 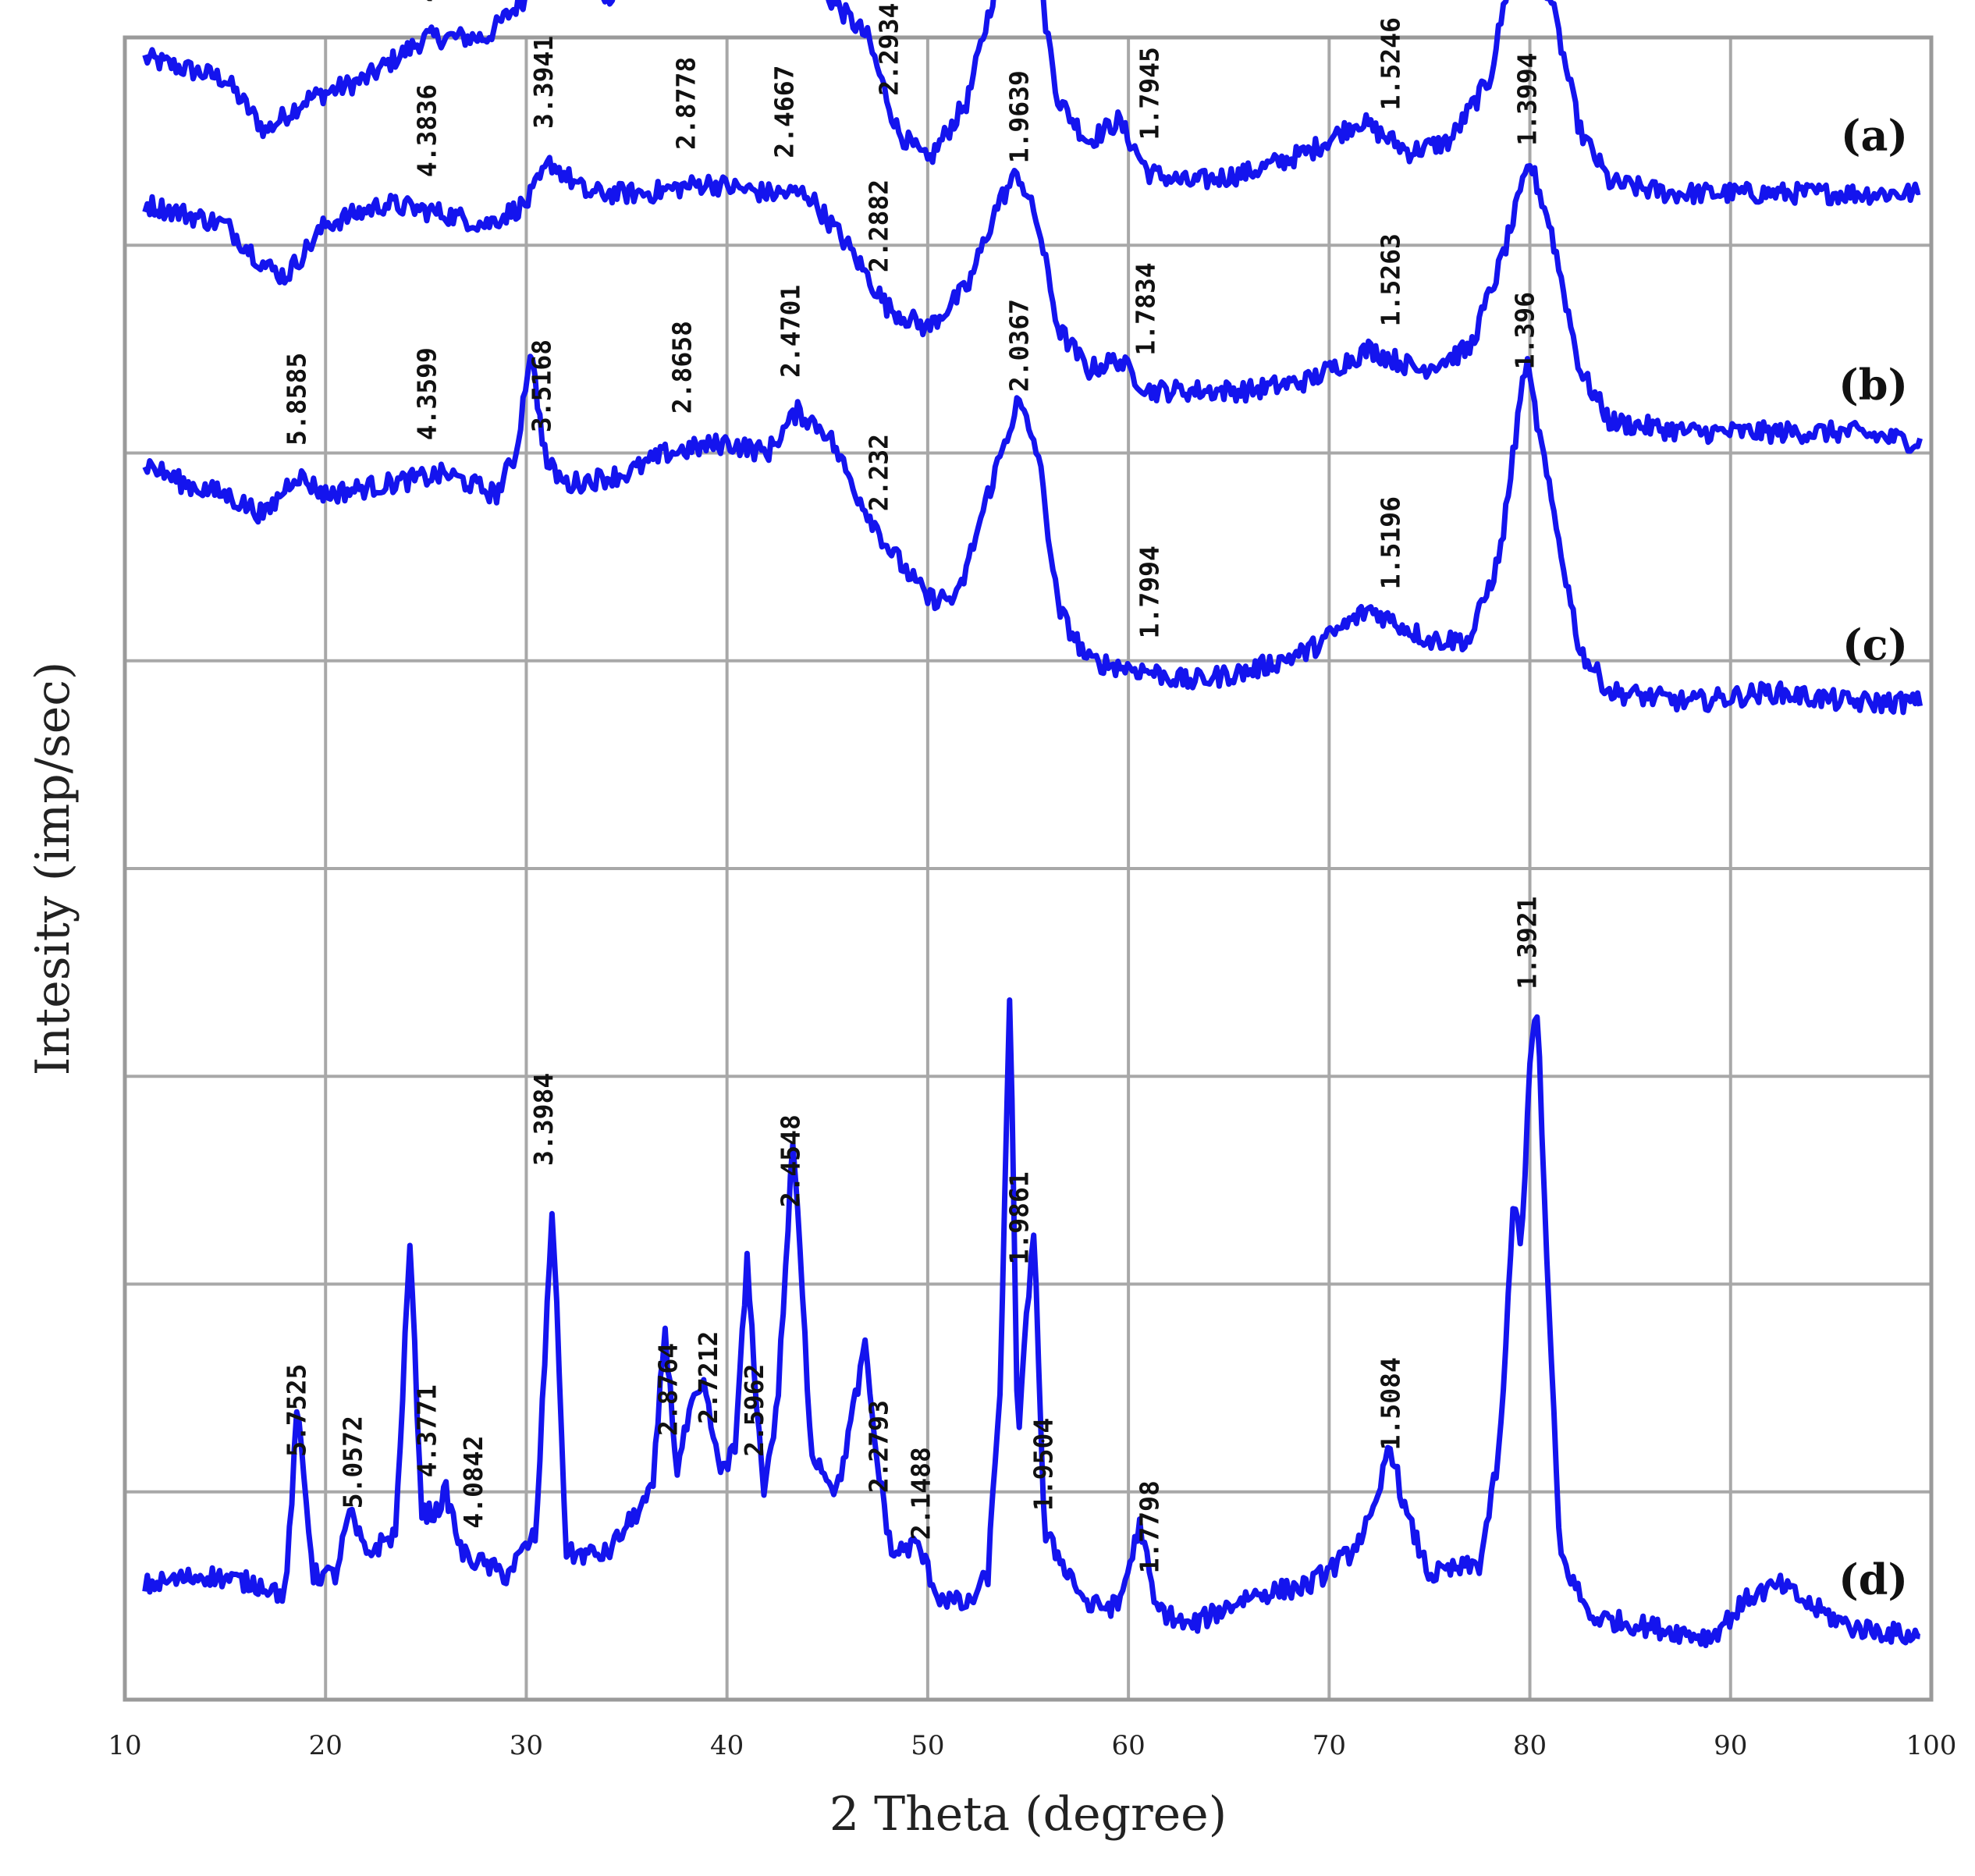 I want to click on series-tag: (b), so click(x=1873, y=385).